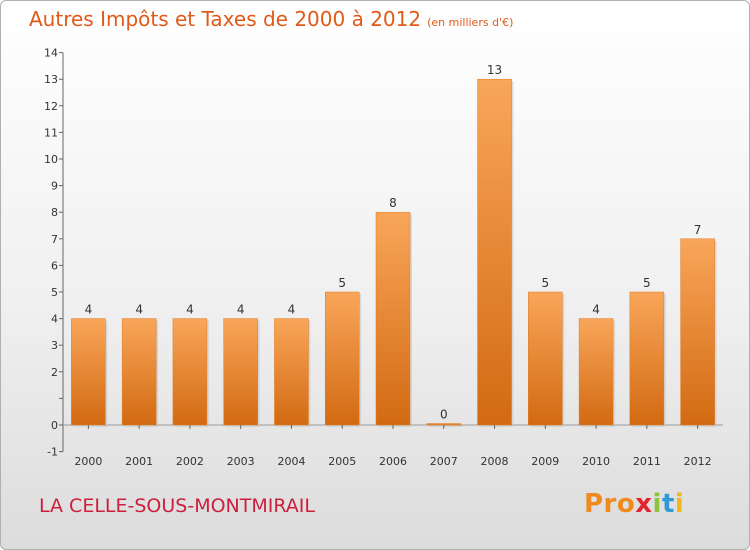 This screenshot has height=550, width=750. Describe the element at coordinates (54, 212) in the screenshot. I see `y-tick-label: 8` at that location.